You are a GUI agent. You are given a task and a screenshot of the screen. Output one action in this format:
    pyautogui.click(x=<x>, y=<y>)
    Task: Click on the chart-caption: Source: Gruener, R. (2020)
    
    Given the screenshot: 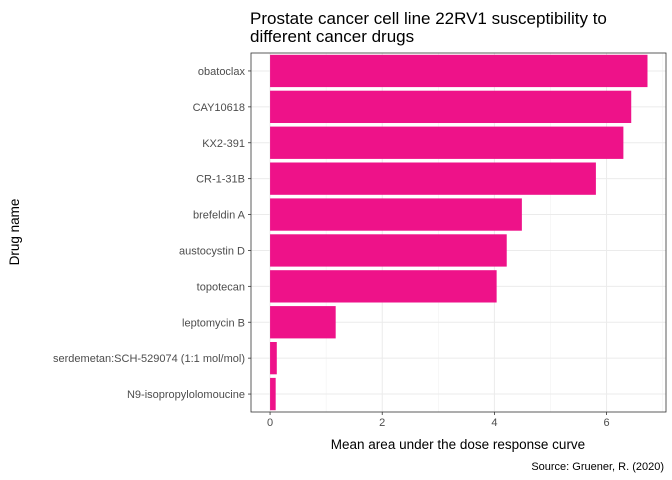 What is the action you would take?
    pyautogui.click(x=597, y=467)
    